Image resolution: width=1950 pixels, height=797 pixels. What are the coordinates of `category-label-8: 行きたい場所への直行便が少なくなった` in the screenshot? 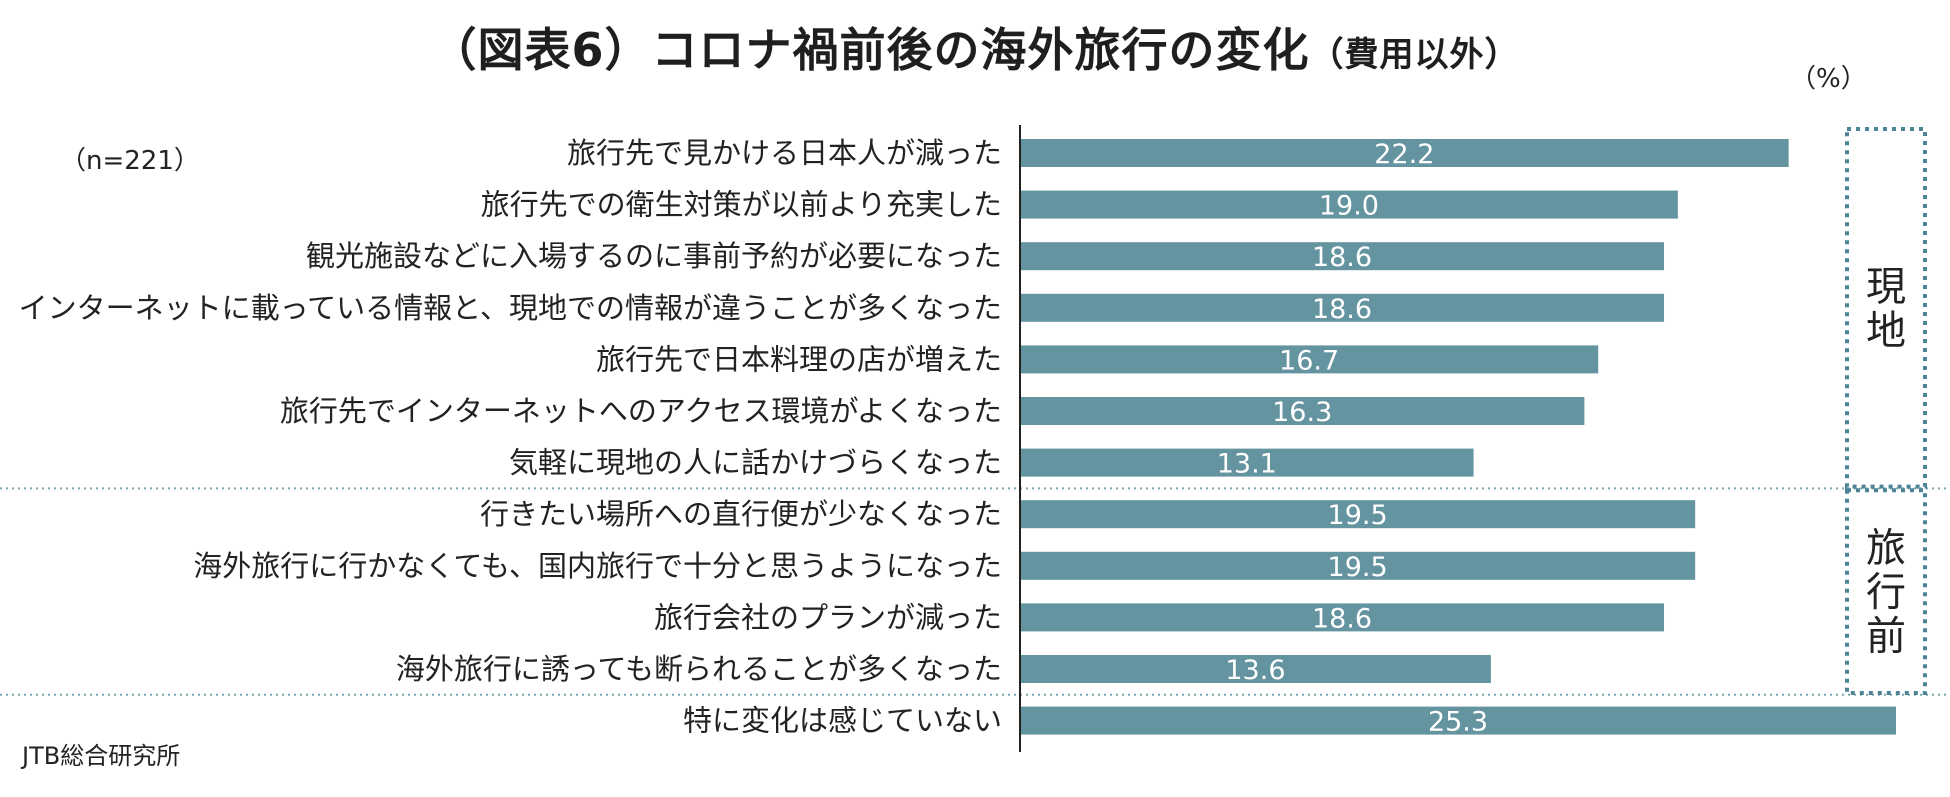 It's located at (741, 514).